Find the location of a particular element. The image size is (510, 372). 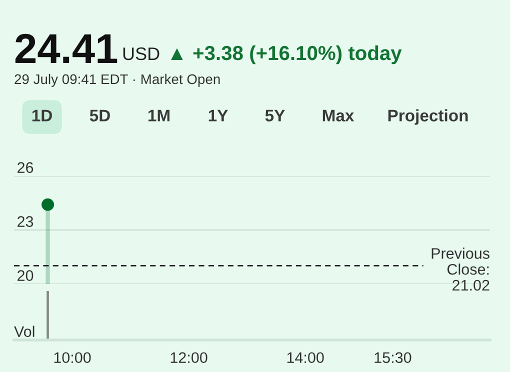

ref-line-label: Previous Close: 21.02 is located at coordinates (461, 269).